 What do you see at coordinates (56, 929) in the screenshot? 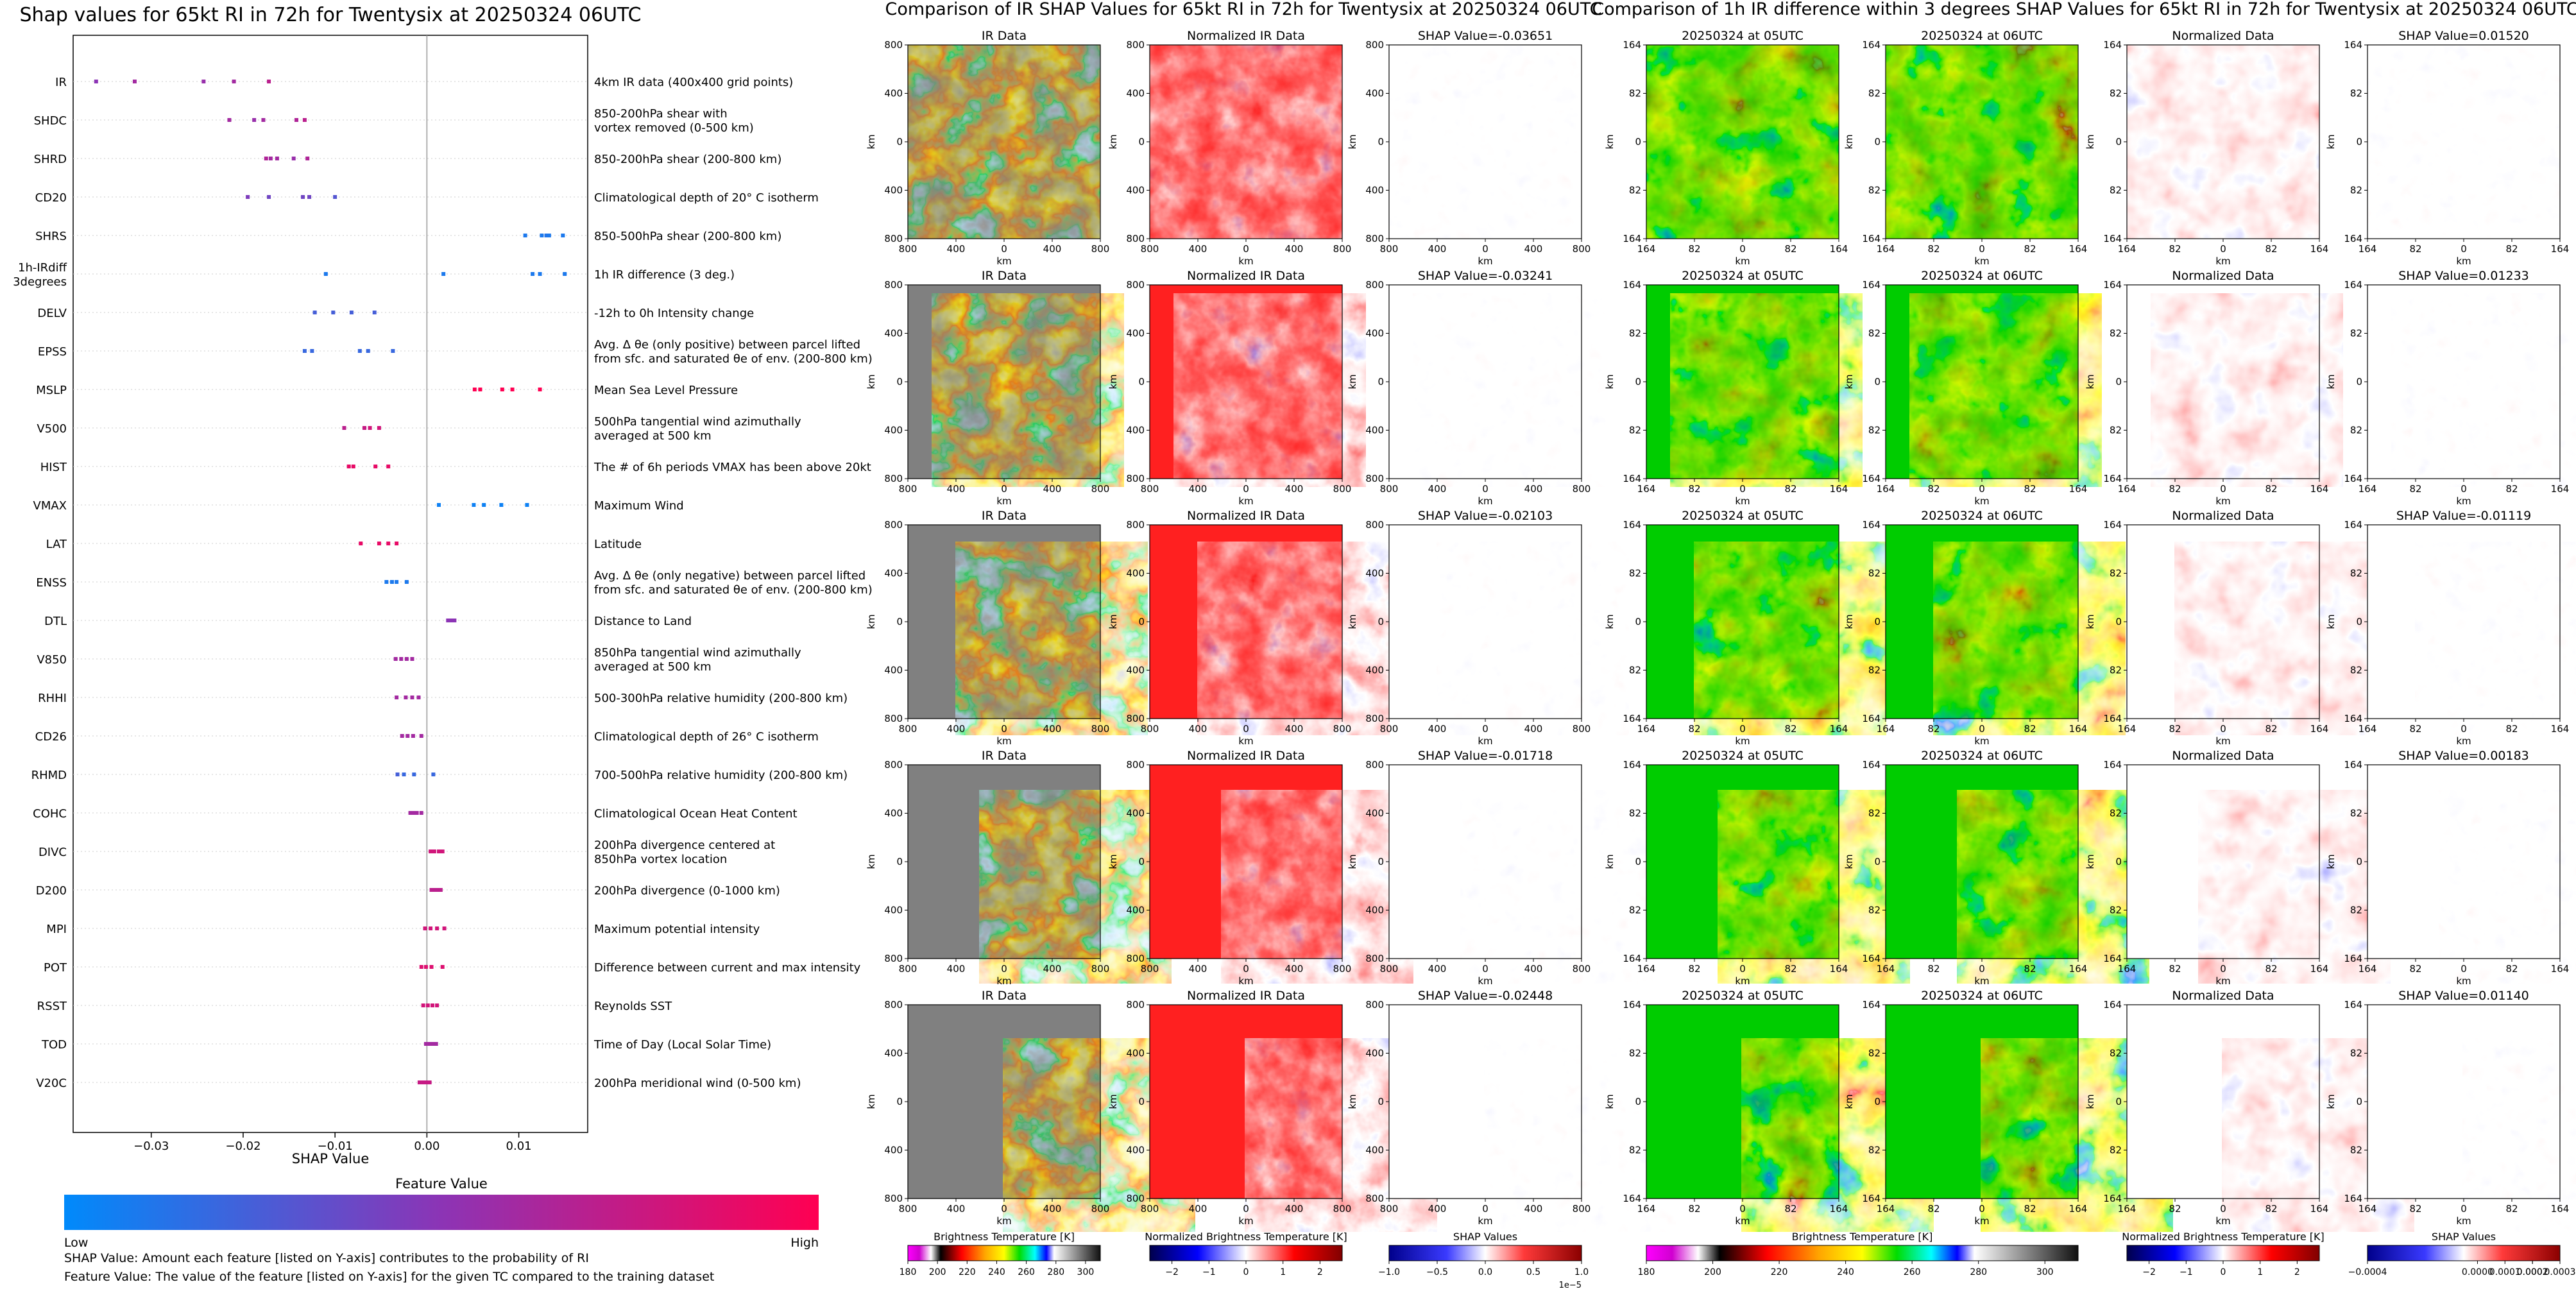
I see `feature-label: MPI` at bounding box center [56, 929].